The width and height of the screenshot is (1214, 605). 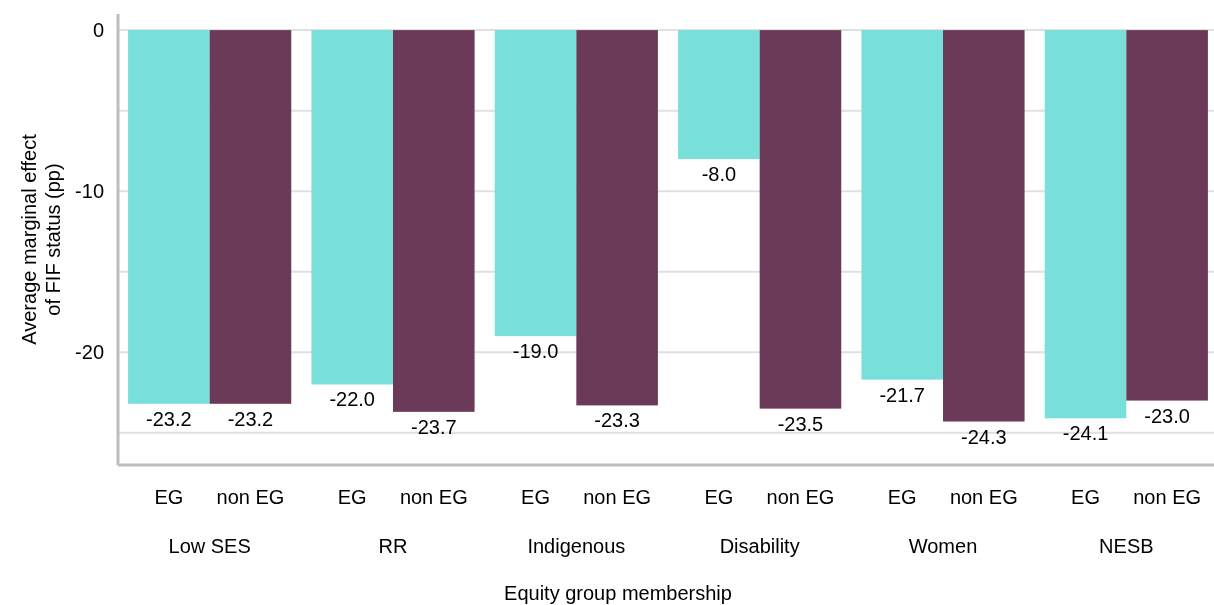 What do you see at coordinates (352, 399) in the screenshot?
I see `data-label: -22.0` at bounding box center [352, 399].